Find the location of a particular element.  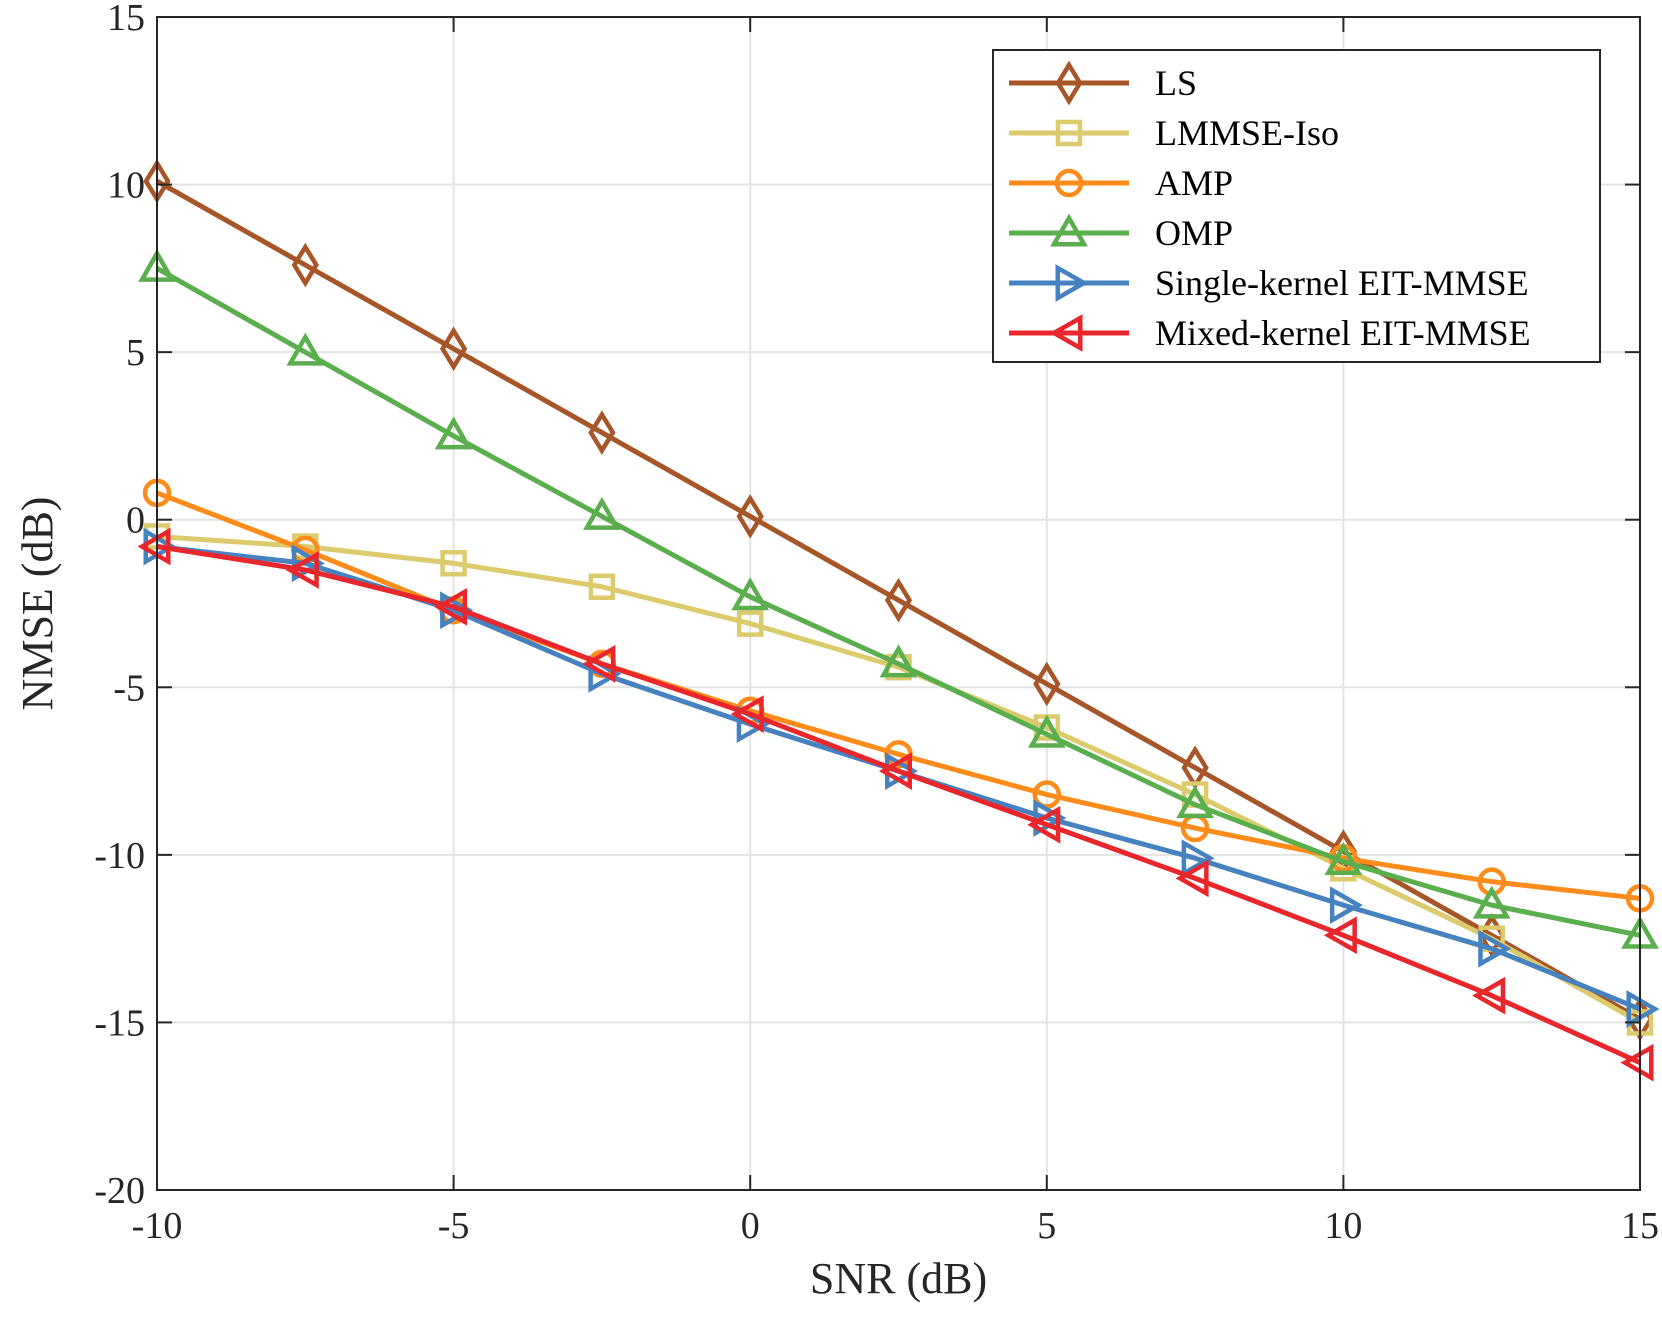

y-tick-label: -20 is located at coordinates (119, 1191).